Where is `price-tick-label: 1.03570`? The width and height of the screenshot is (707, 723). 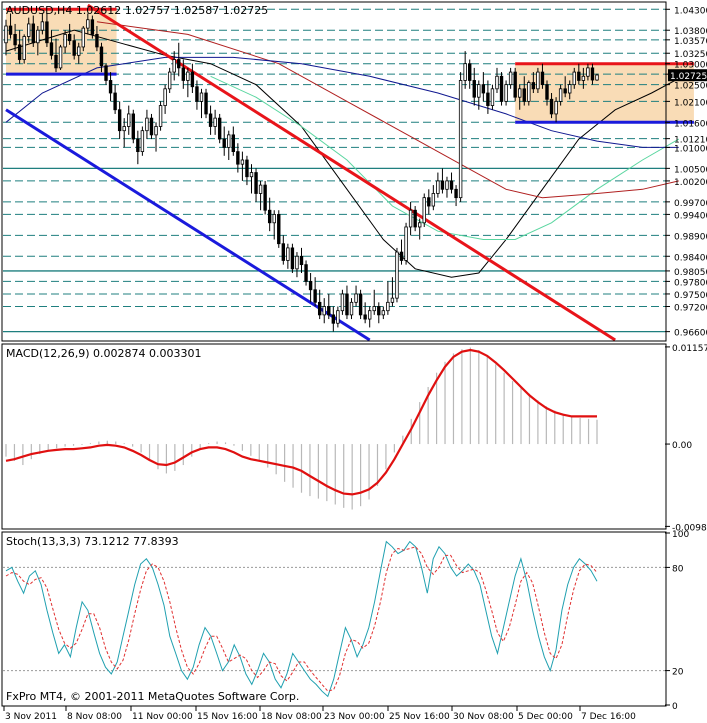 price-tick-label: 1.03570 is located at coordinates (690, 42).